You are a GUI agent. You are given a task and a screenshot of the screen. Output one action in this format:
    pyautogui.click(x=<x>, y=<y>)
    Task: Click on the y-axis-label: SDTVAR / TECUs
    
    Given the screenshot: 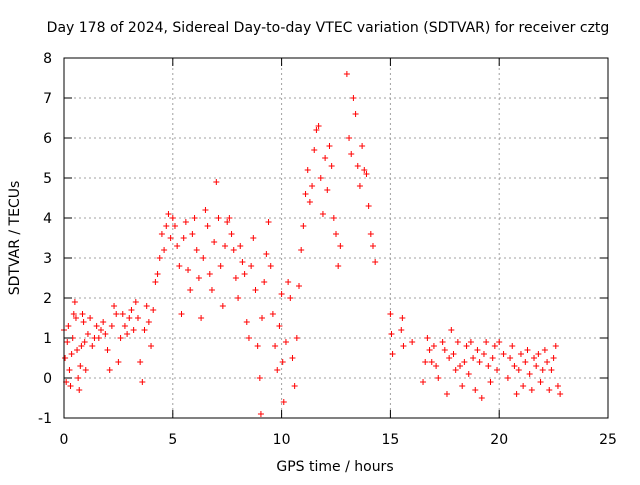 What is the action you would take?
    pyautogui.click(x=15, y=238)
    